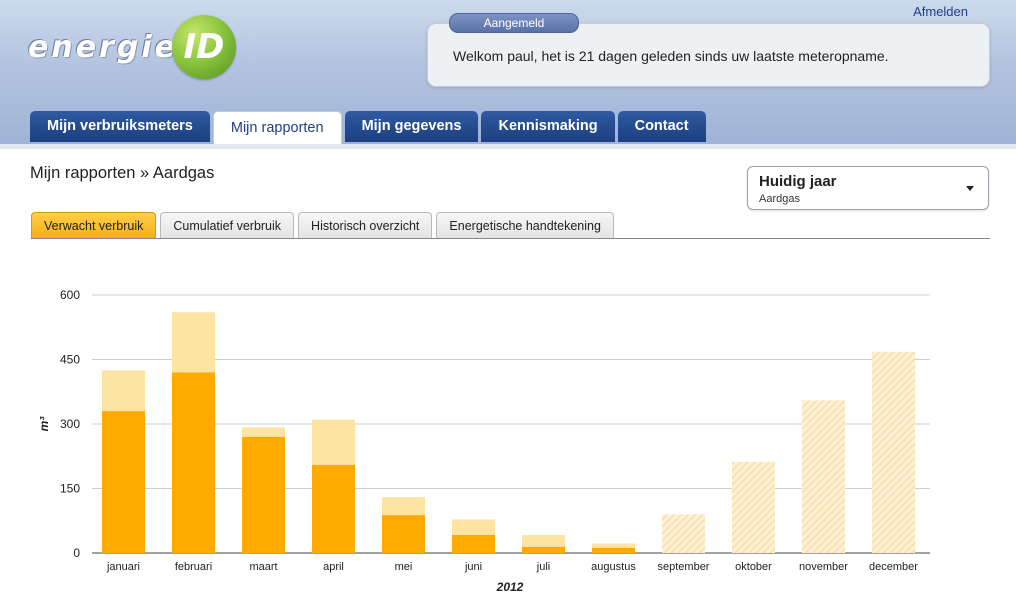 The image size is (1016, 605). Describe the element at coordinates (508, 146) in the screenshot. I see `header-divider` at that location.